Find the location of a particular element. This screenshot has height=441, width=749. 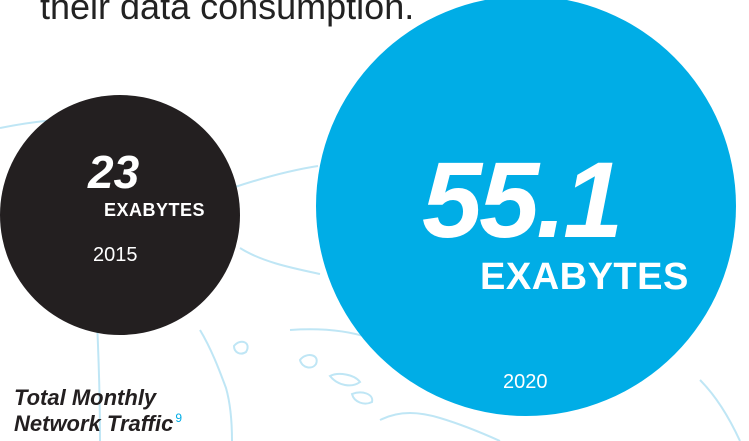

footnote-marker: 9 is located at coordinates (179, 418).